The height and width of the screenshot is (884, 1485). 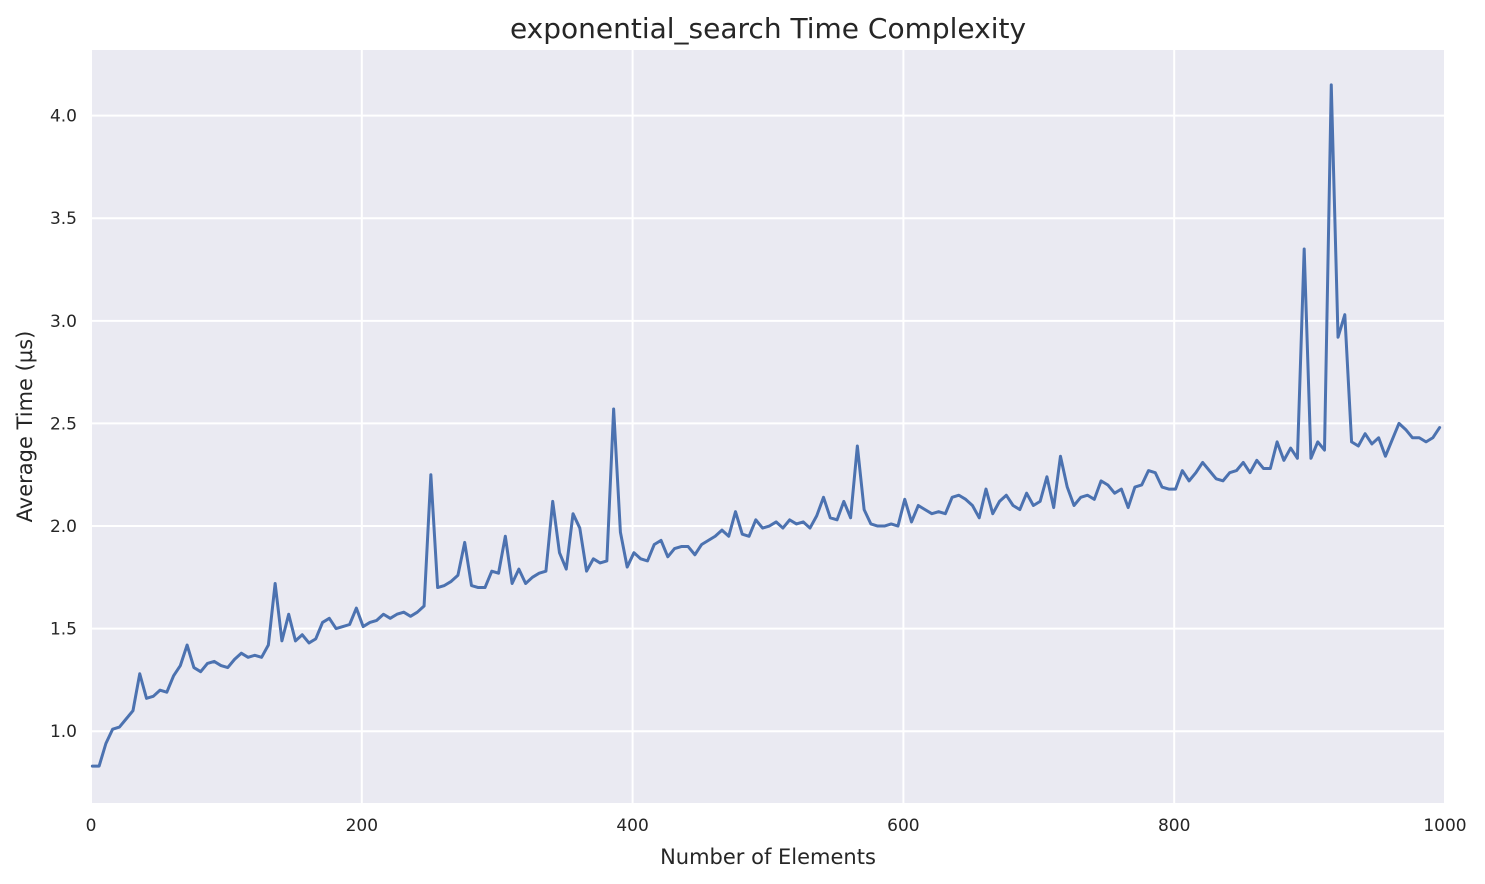 What do you see at coordinates (25, 427) in the screenshot?
I see `y-axis-label: Average Time (µs)` at bounding box center [25, 427].